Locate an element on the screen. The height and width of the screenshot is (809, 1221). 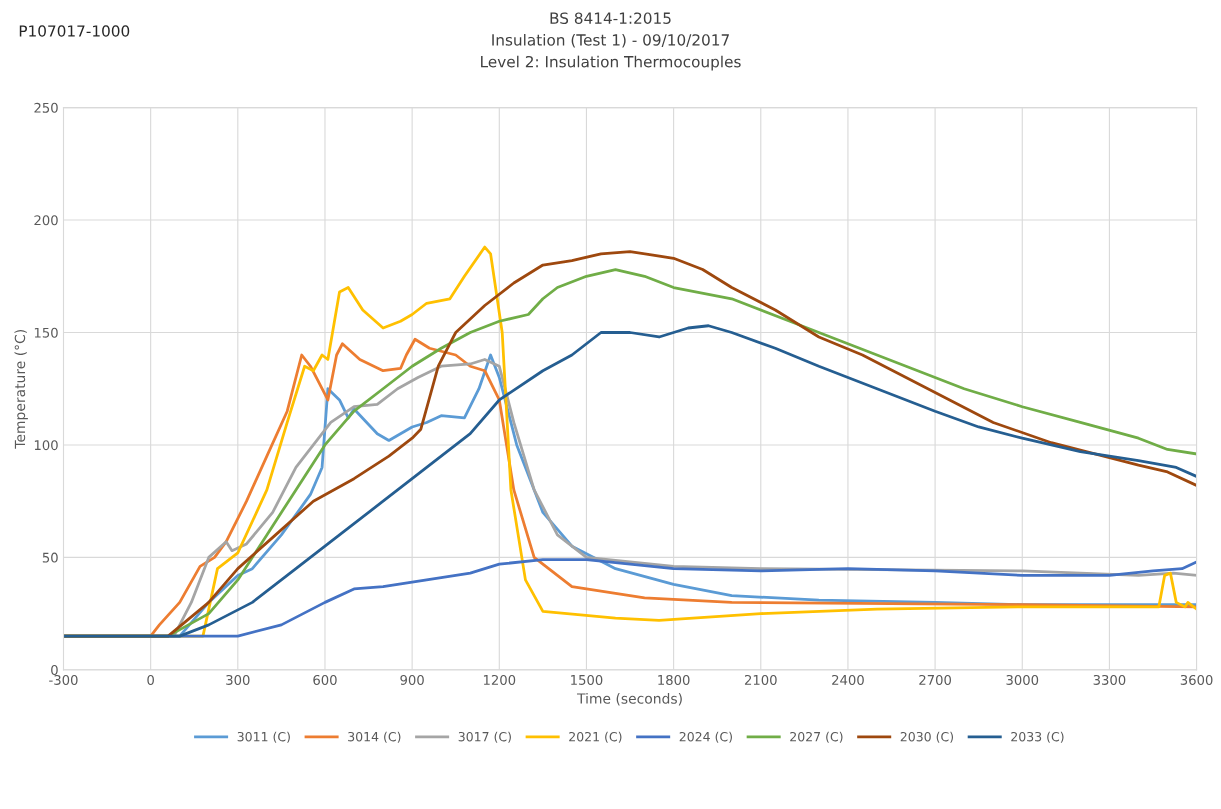
legend-label: 2030 (C) is located at coordinates (927, 737).